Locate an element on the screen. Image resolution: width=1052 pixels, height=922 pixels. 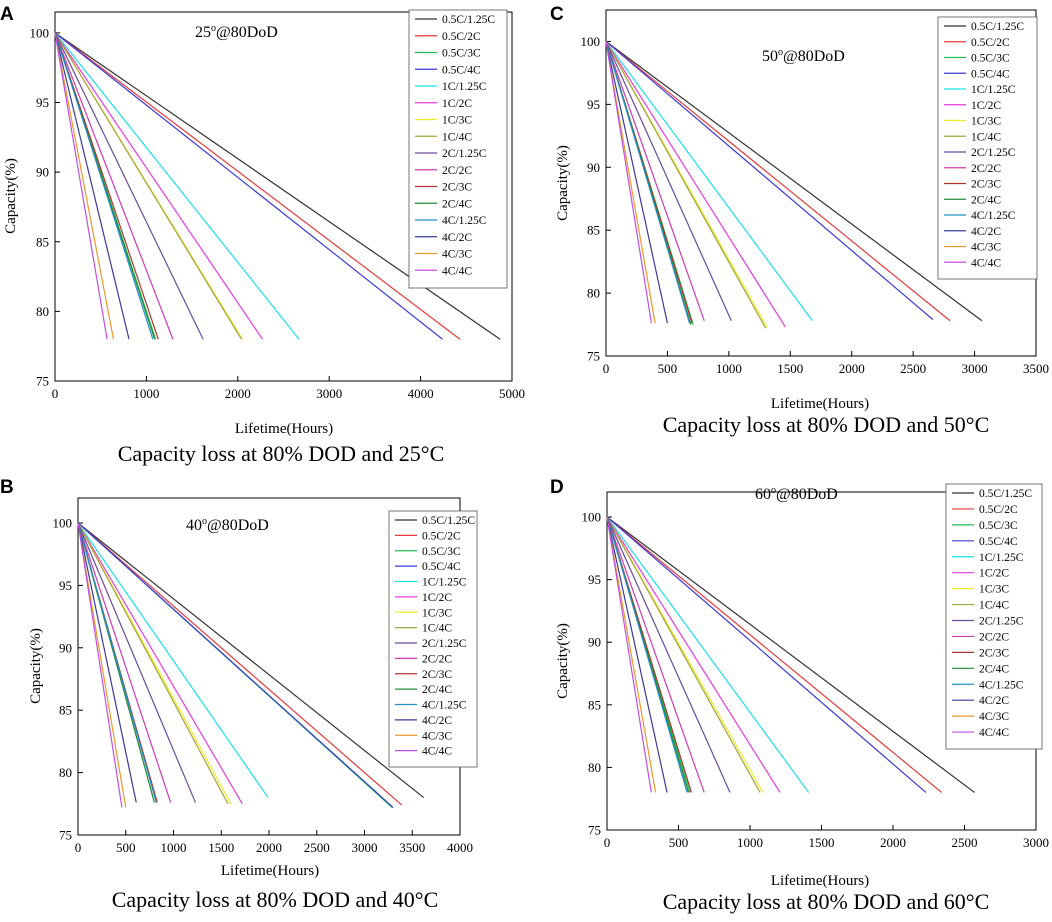
series-line-0.5C/2C is located at coordinates (240, 664).